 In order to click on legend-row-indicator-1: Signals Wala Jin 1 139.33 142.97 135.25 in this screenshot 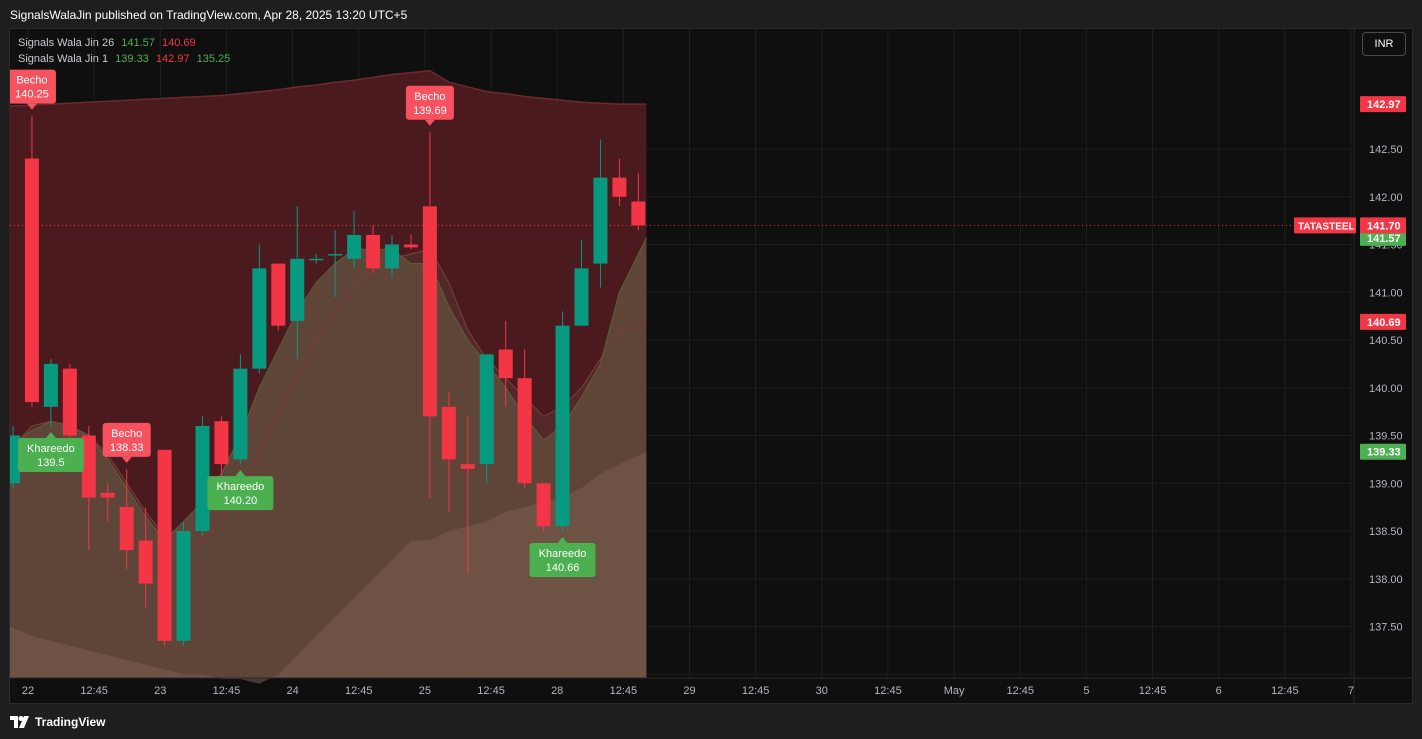, I will do `click(126, 59)`.